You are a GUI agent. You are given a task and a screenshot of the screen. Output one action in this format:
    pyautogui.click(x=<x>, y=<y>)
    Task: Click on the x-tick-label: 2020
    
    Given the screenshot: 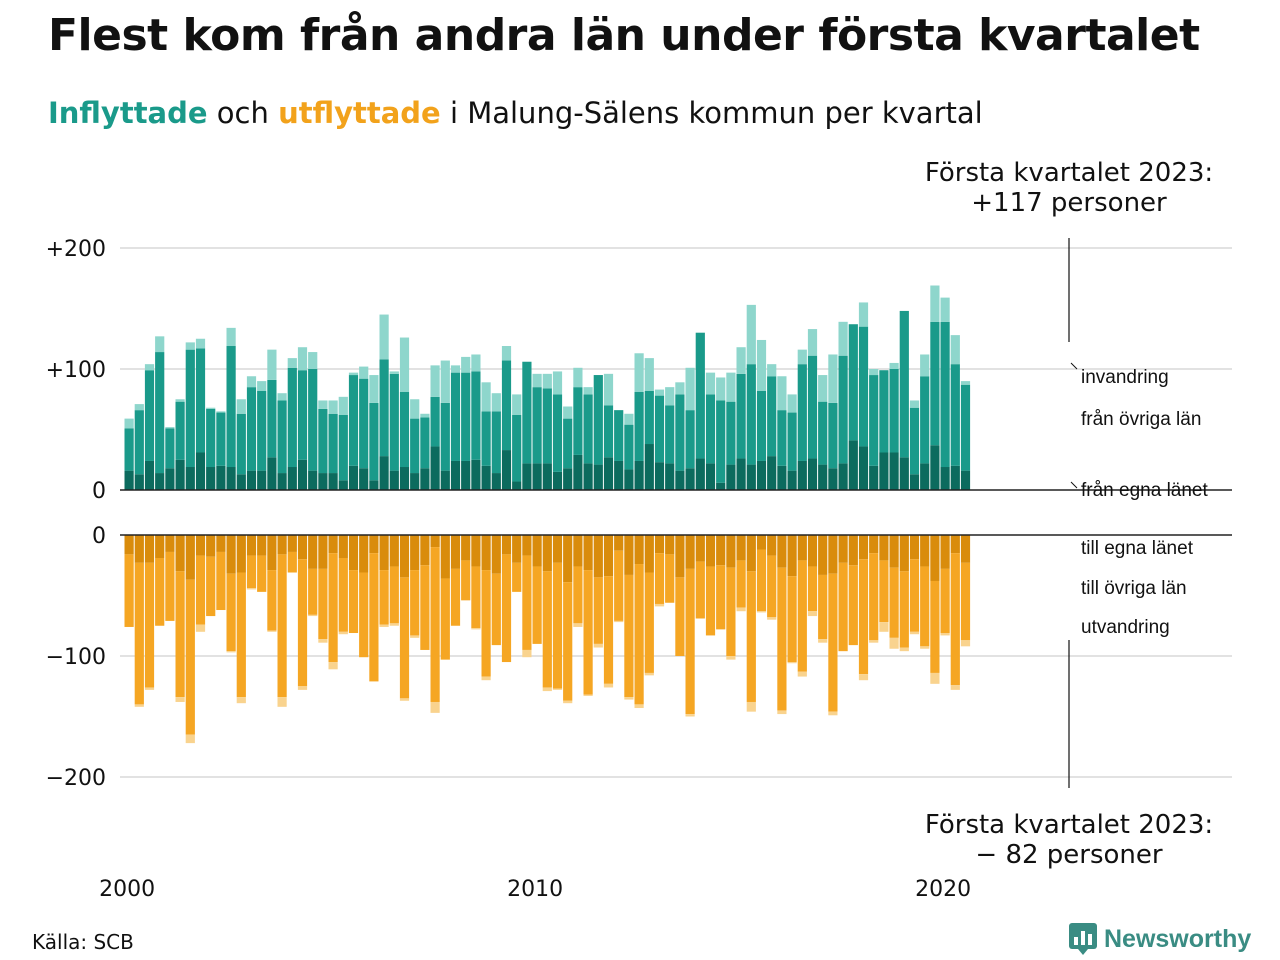 What is the action you would take?
    pyautogui.click(x=943, y=889)
    